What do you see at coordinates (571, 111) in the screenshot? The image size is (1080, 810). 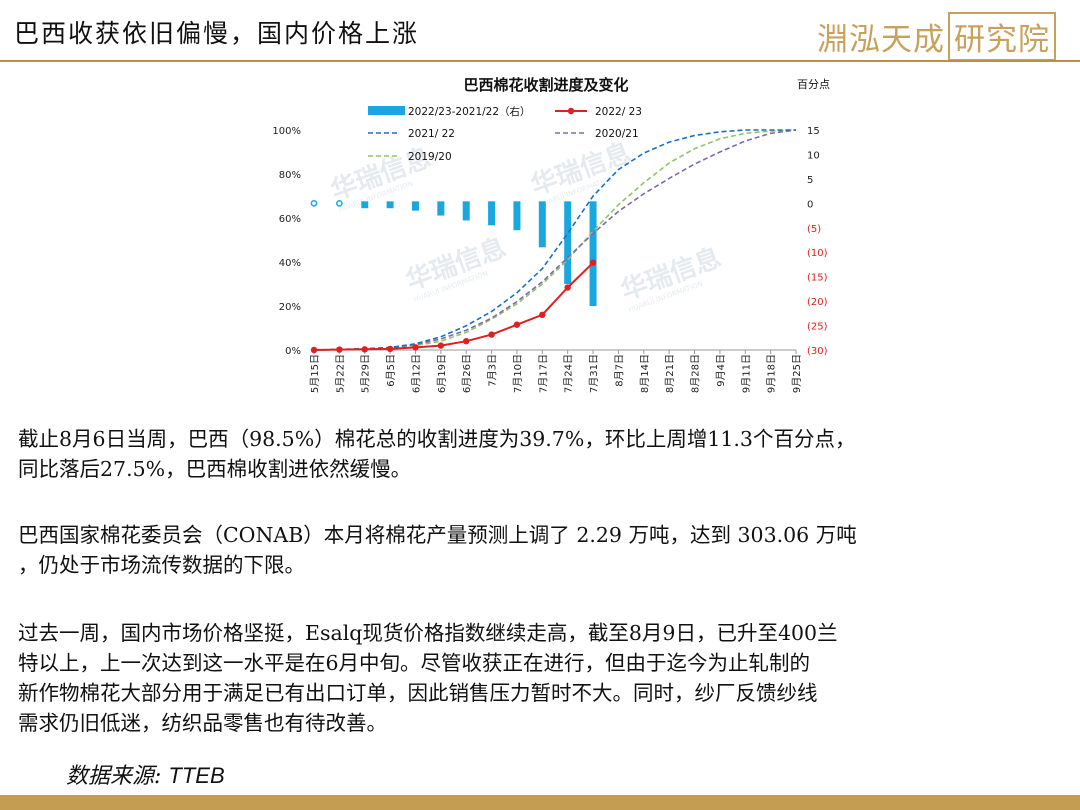 I see `legend-marker` at bounding box center [571, 111].